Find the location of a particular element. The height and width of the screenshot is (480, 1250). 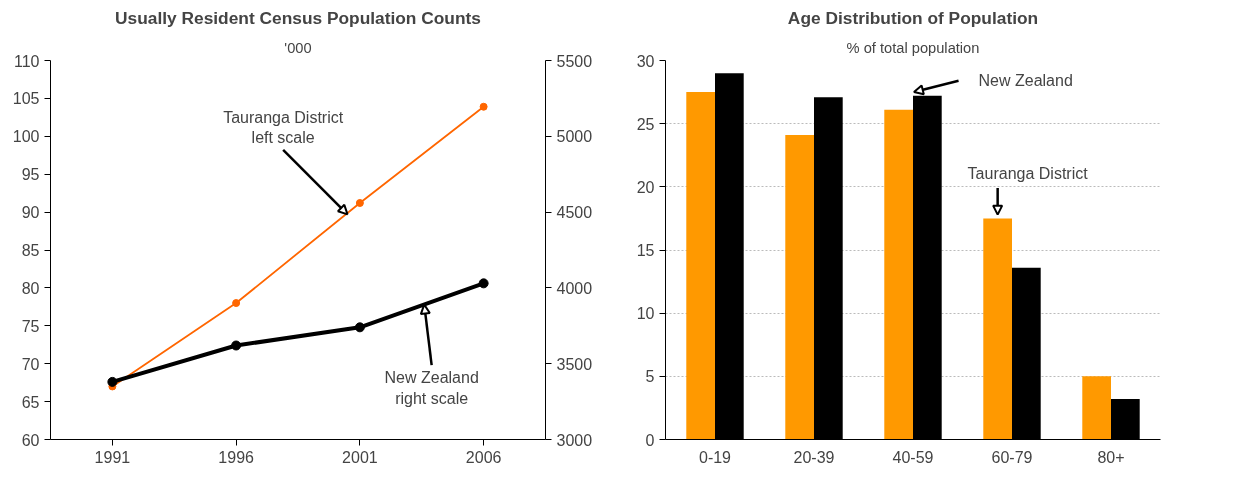

y-tick-label: 110 is located at coordinates (26, 61).